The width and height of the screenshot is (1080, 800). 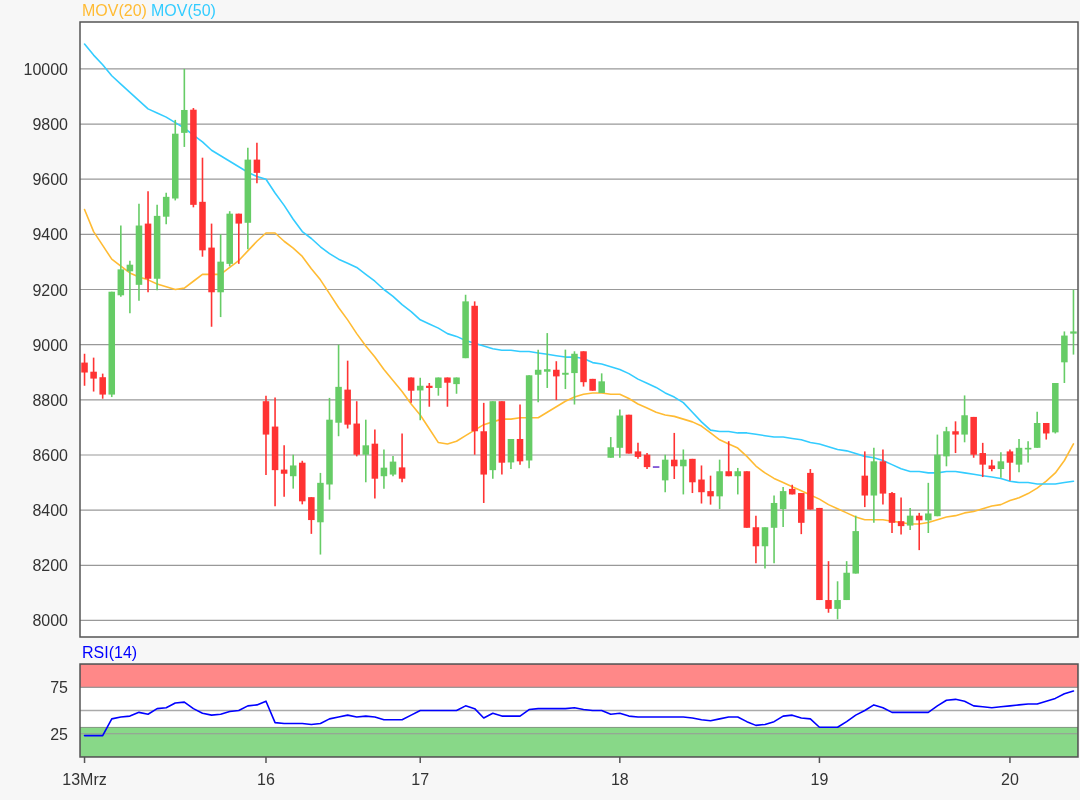 I want to click on line-series, so click(x=579, y=713).